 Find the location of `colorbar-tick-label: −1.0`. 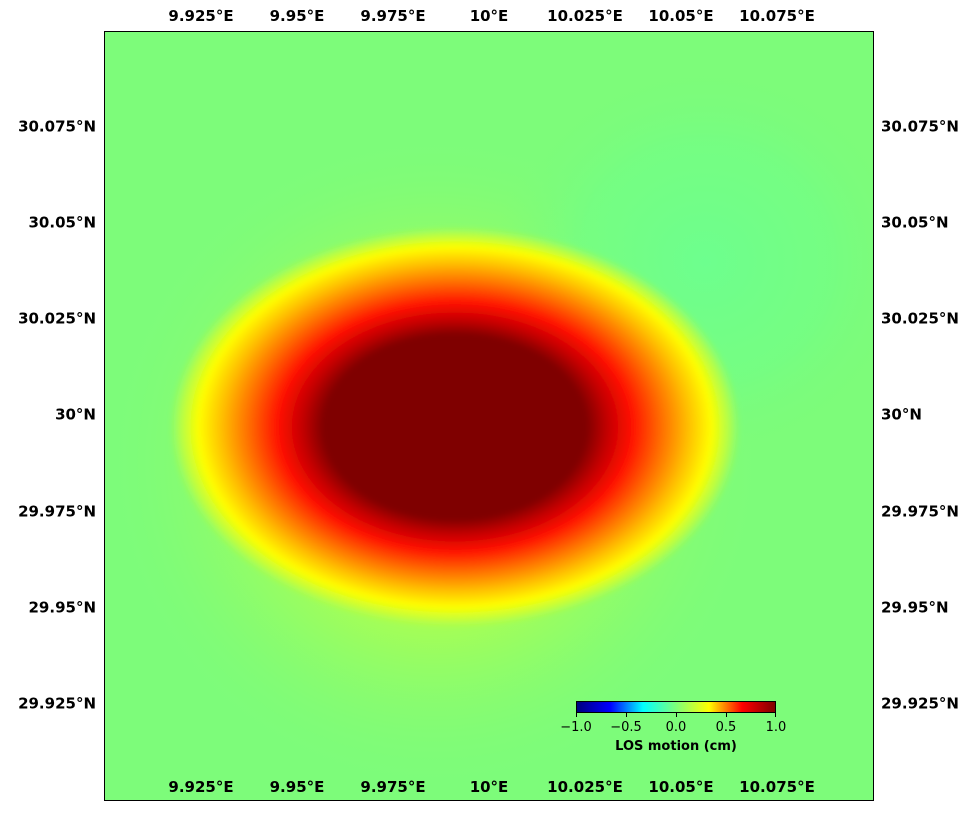

colorbar-tick-label: −1.0 is located at coordinates (576, 727).